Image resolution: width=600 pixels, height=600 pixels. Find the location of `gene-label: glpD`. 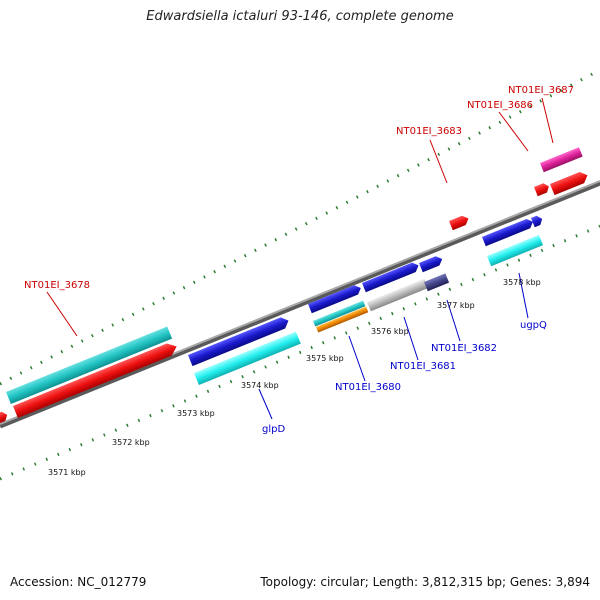

gene-label: glpD is located at coordinates (273, 429).